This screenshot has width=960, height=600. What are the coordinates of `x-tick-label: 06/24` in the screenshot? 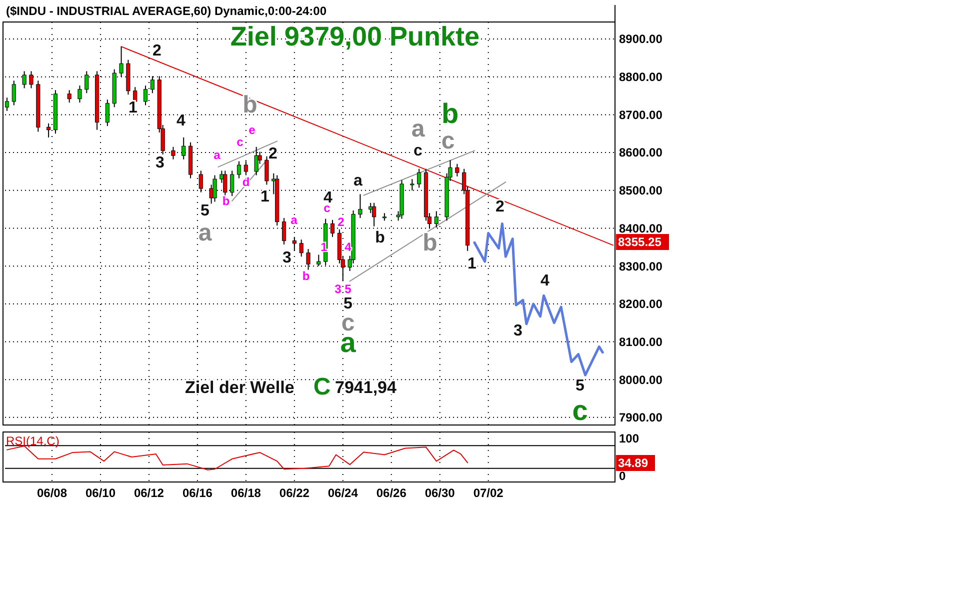 It's located at (343, 493).